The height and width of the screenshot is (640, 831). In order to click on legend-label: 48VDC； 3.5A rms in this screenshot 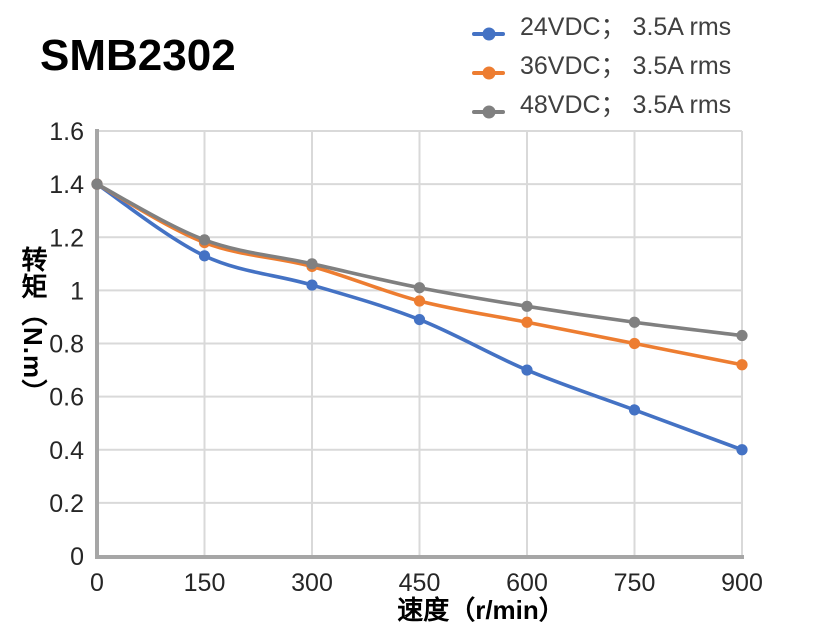, I will do `click(626, 105)`.